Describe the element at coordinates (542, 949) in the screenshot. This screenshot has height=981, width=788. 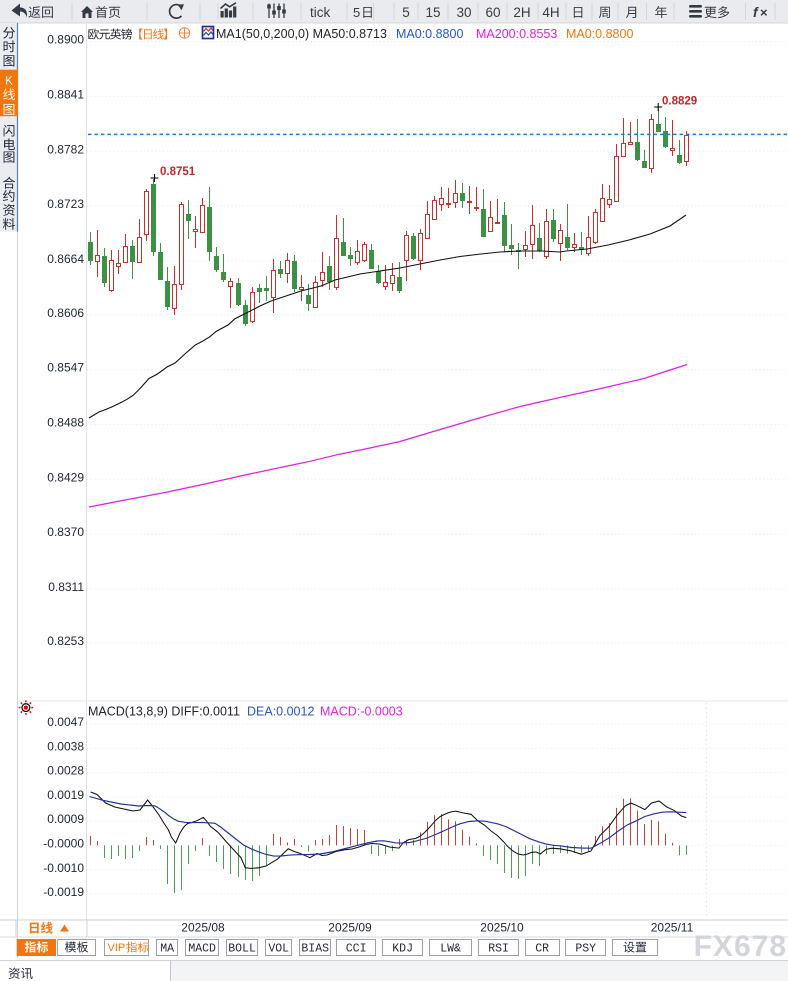
I see `svg-text: CR` at that location.